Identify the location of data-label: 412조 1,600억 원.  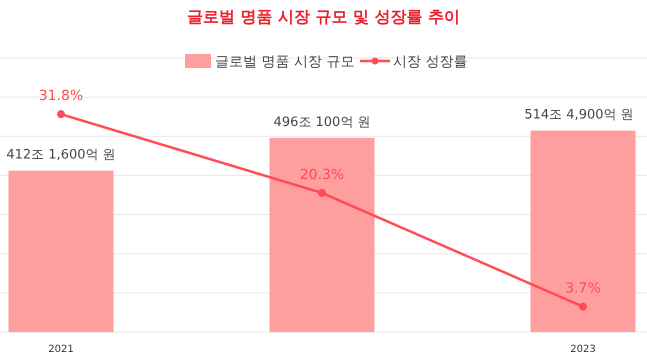
(61, 155).